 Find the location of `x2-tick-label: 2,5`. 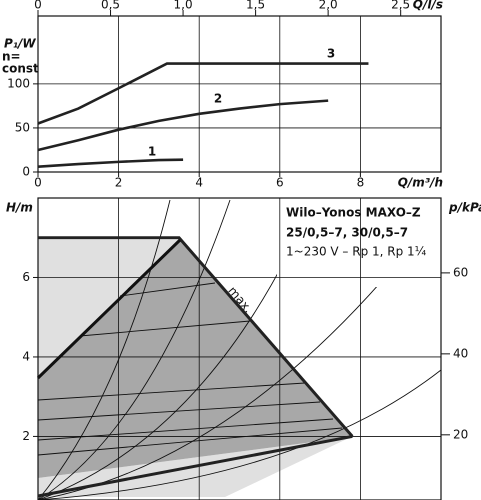

x2-tick-label: 2,5 is located at coordinates (400, 6).